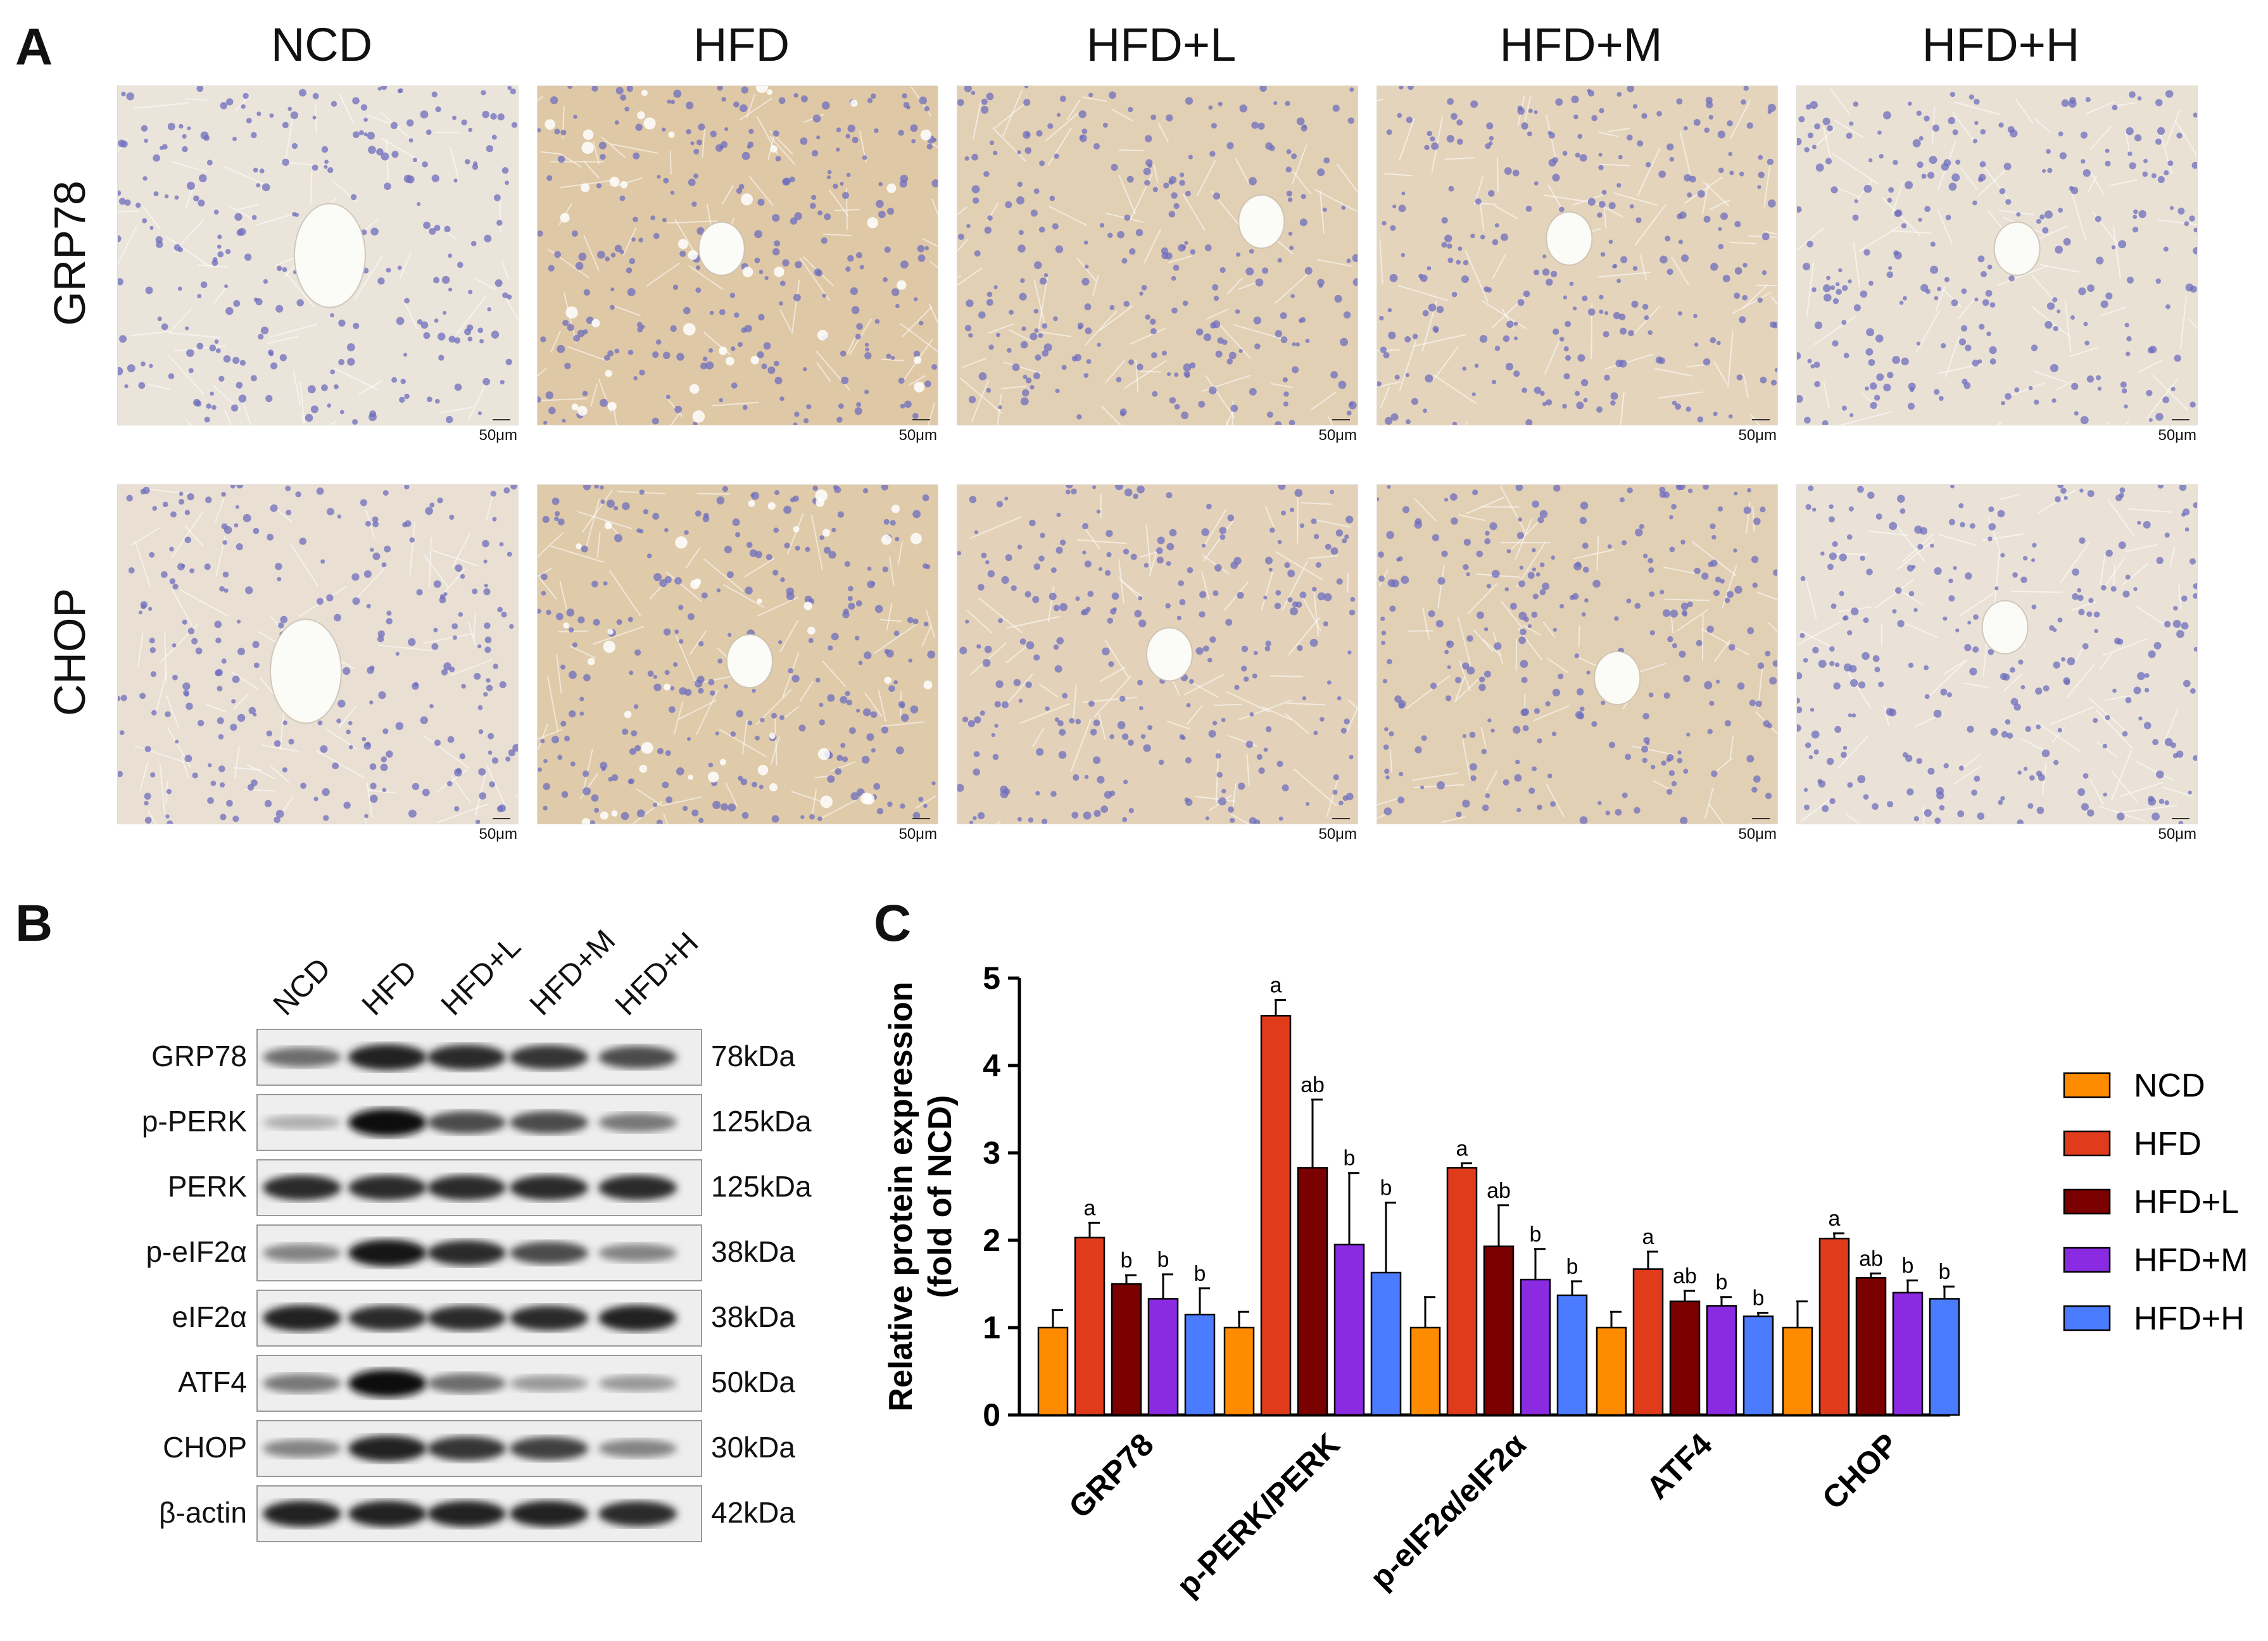  Describe the element at coordinates (991, 1065) in the screenshot. I see `y-tick-label: 4` at that location.